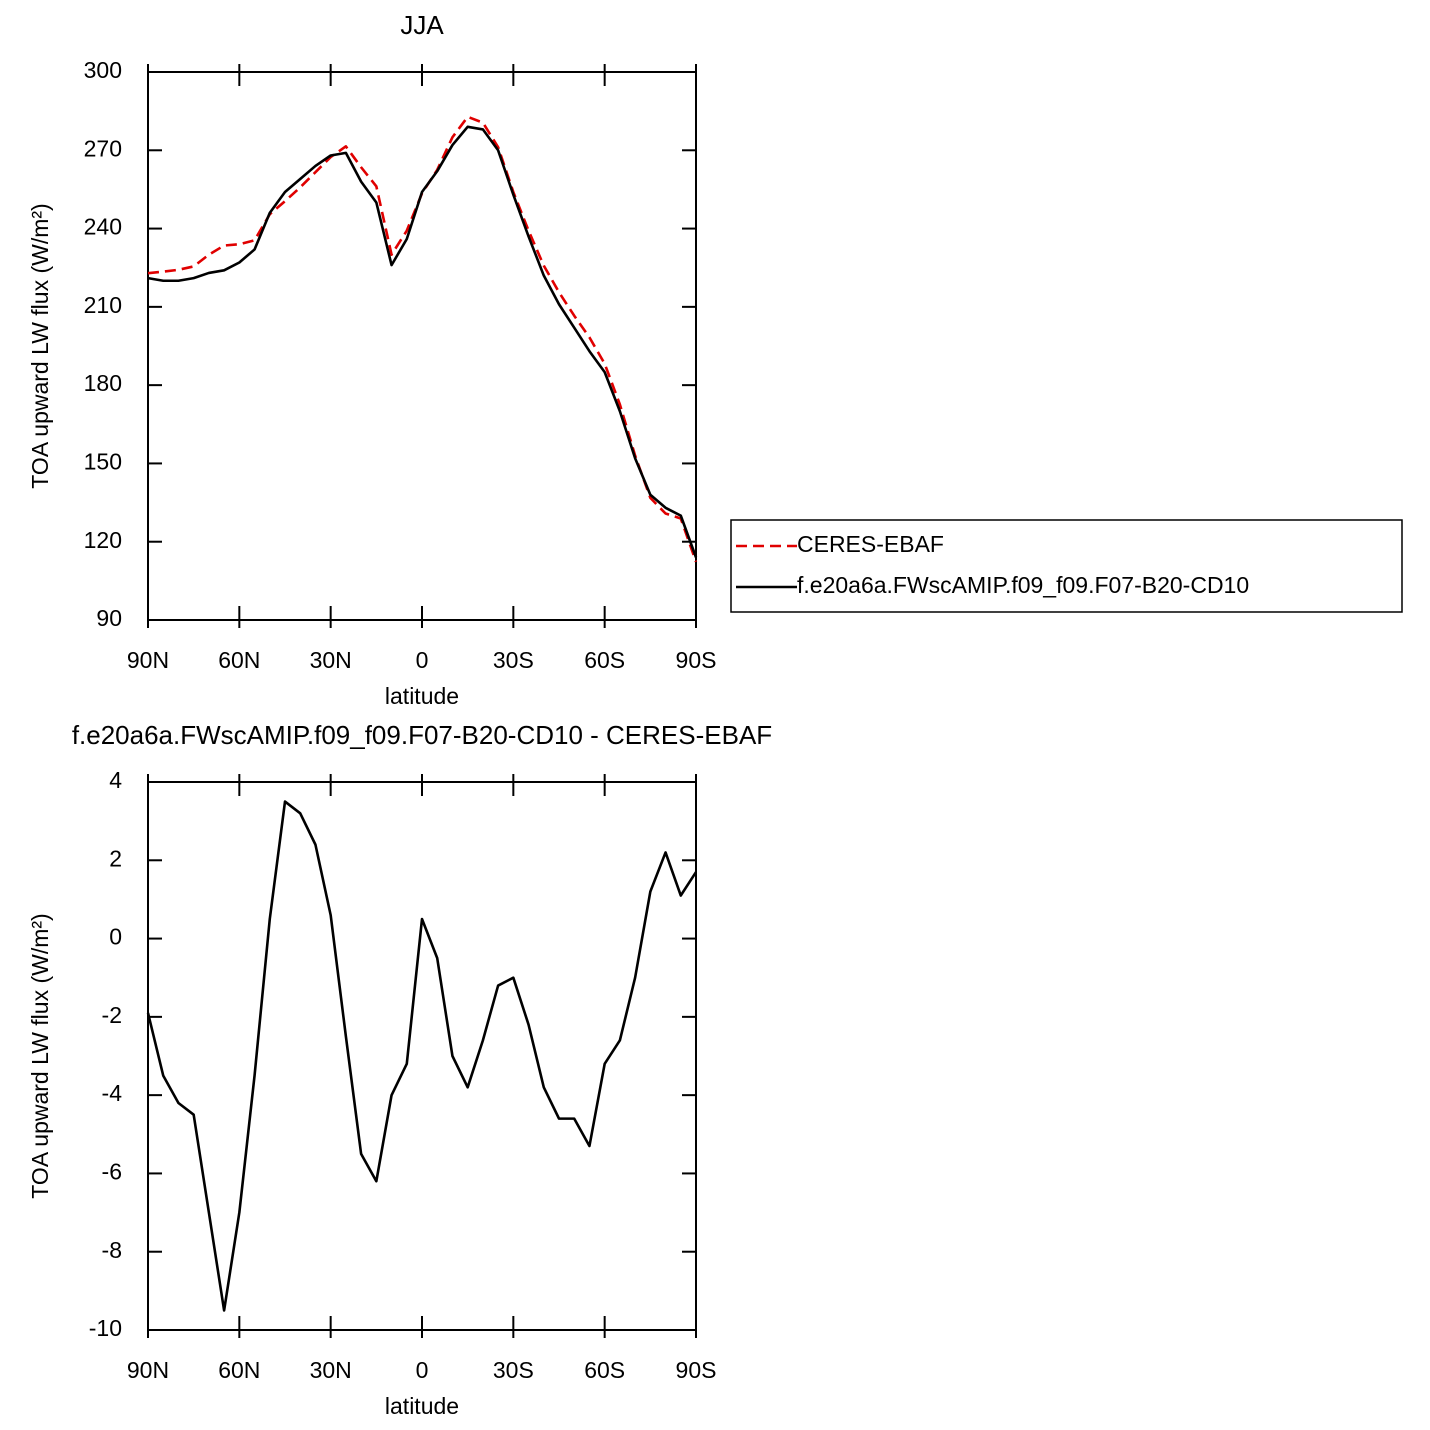 The height and width of the screenshot is (1430, 1430). Describe the element at coordinates (422, 25) in the screenshot. I see `chart-title: JJA` at that location.